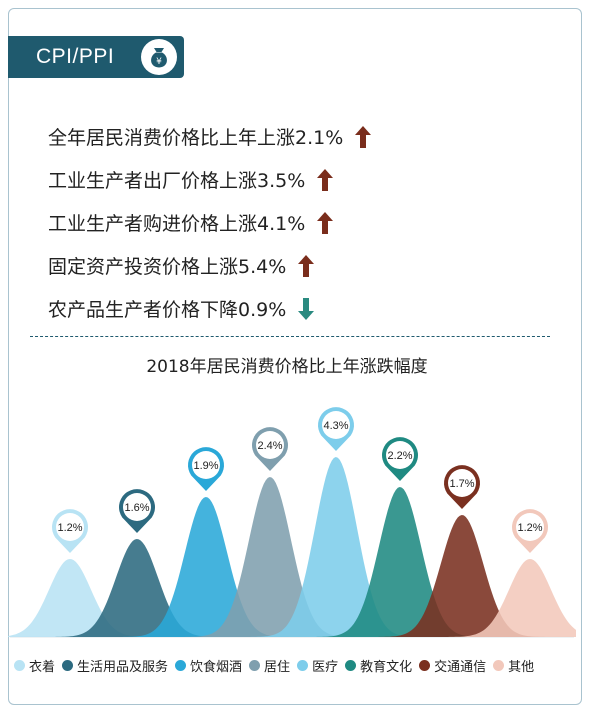 This screenshot has width=600, height=713. What do you see at coordinates (306, 308) in the screenshot?
I see `down-arrow-icon` at bounding box center [306, 308].